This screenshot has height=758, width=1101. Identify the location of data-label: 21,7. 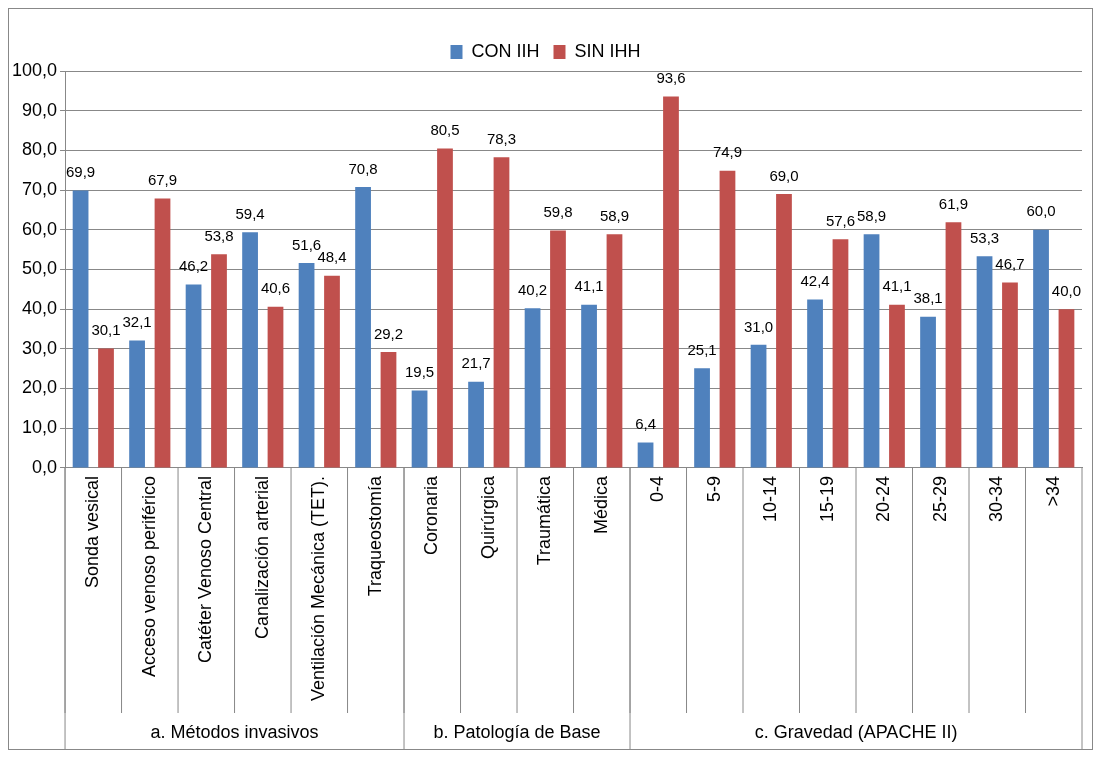
(476, 363).